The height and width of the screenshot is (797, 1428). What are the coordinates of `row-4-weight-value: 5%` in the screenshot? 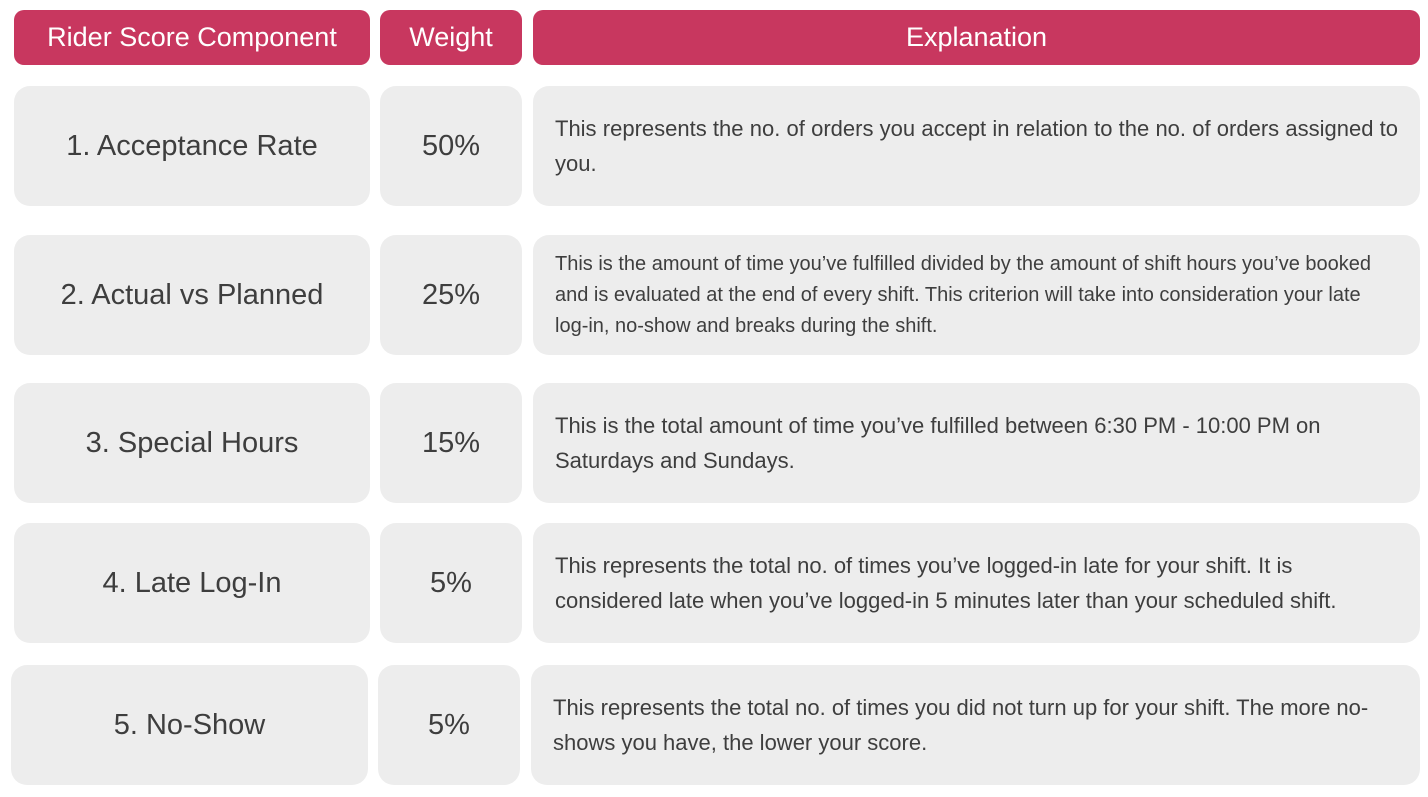 It's located at (451, 582).